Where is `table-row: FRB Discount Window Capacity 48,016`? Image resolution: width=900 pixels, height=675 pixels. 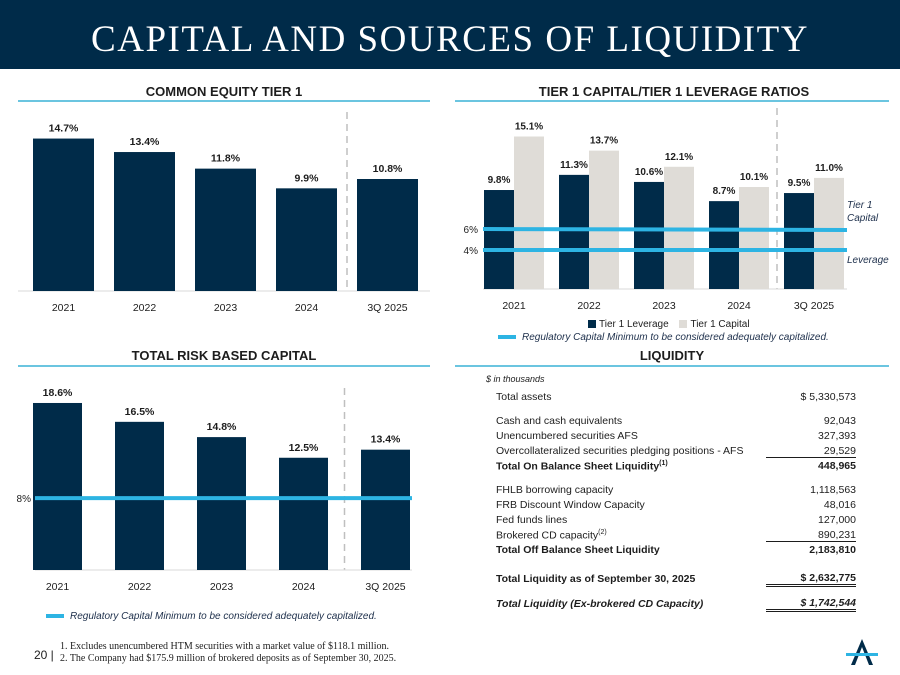 table-row: FRB Discount Window Capacity 48,016 is located at coordinates (676, 503).